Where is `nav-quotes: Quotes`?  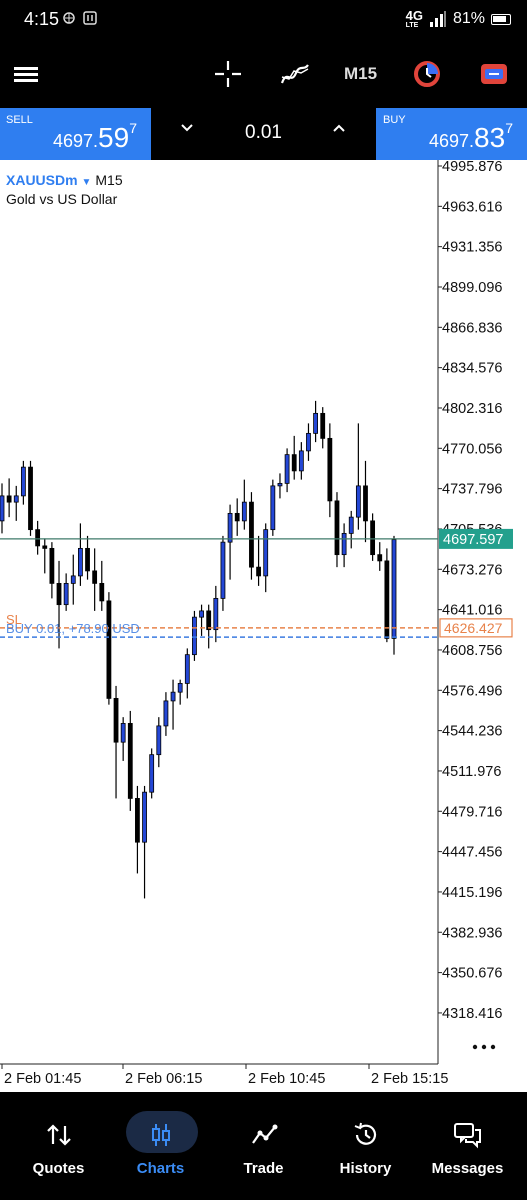
nav-quotes: Quotes is located at coordinates (58, 1146).